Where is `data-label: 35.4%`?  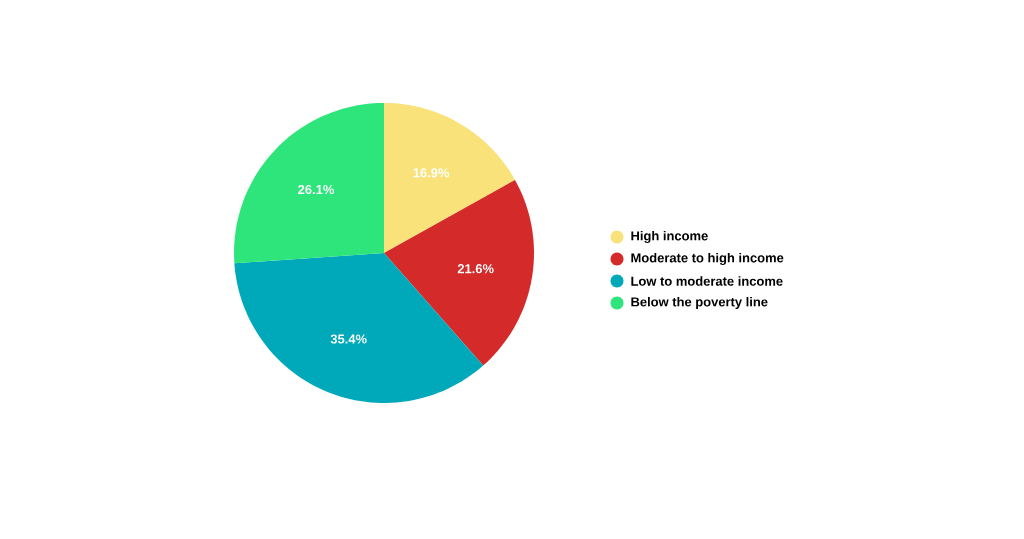 data-label: 35.4% is located at coordinates (348, 339).